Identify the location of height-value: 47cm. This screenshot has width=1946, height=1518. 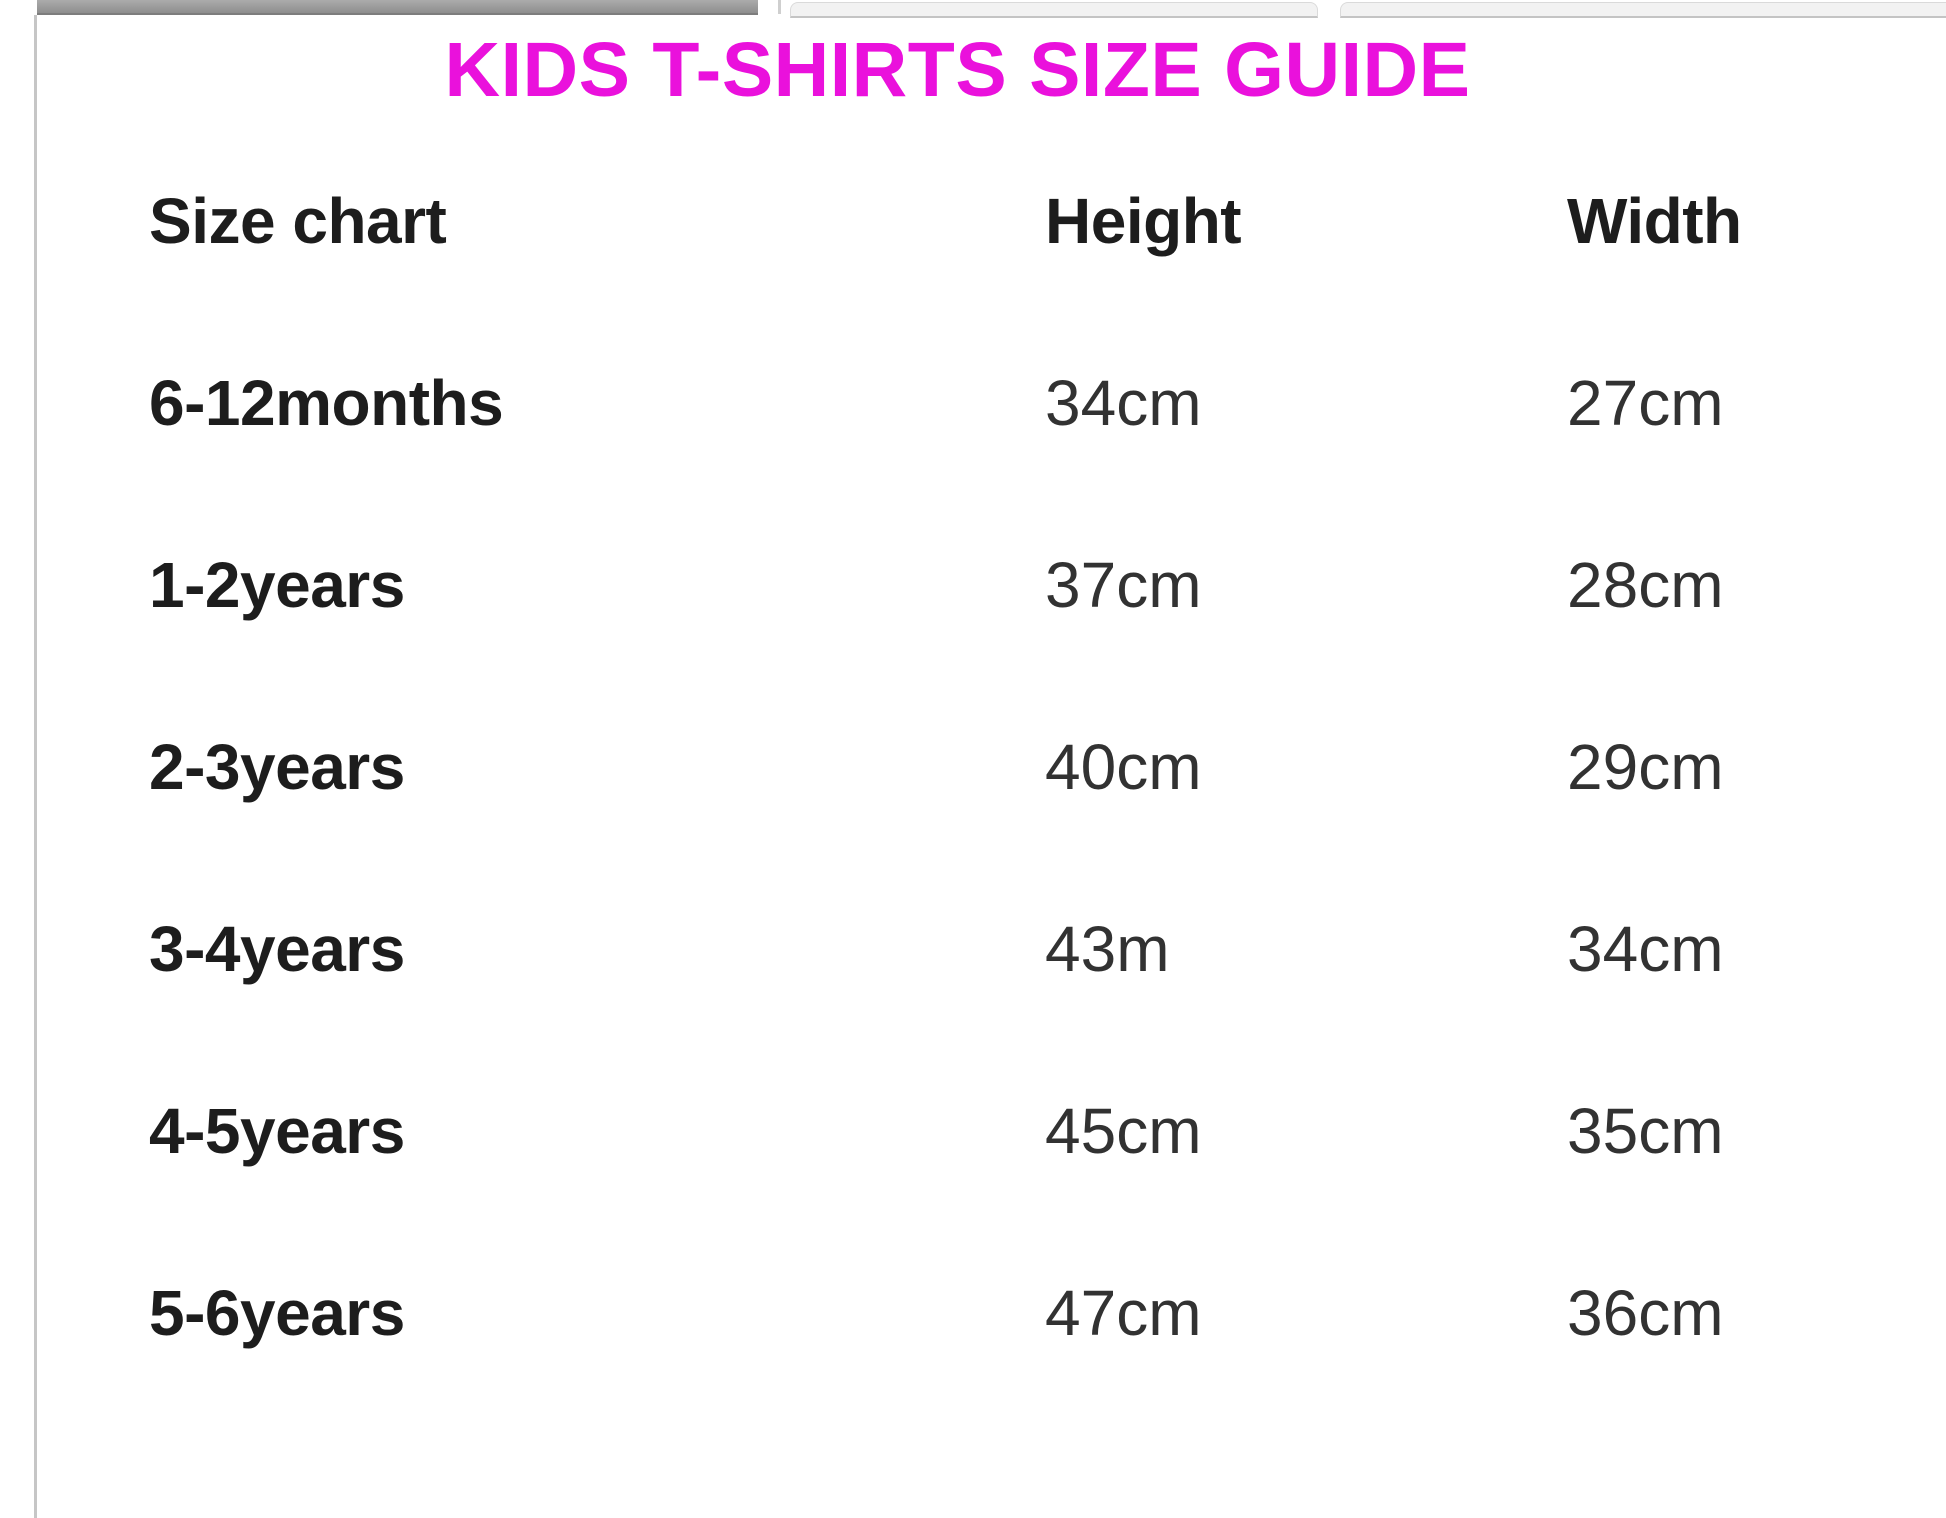
(1123, 1313).